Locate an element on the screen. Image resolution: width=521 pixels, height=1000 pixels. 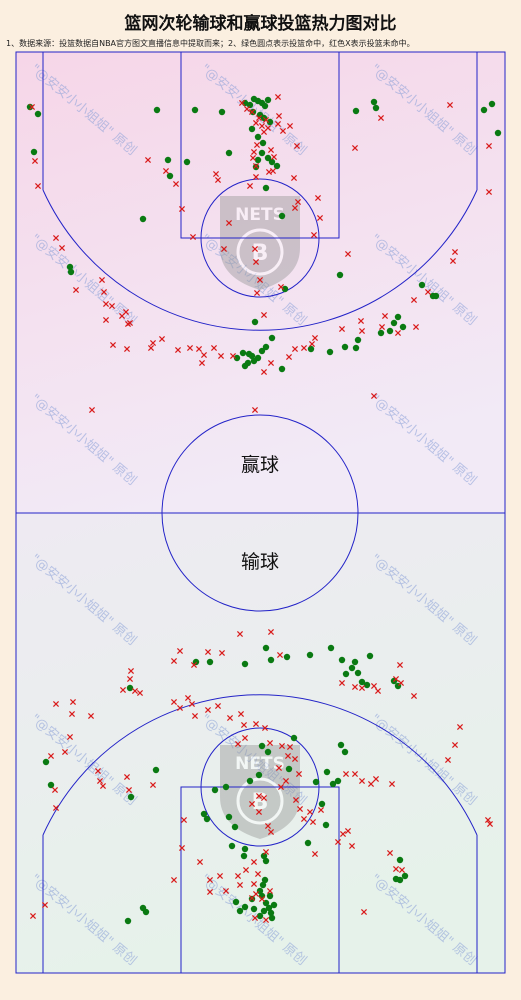
bottom-paint is located at coordinates (260, 880).